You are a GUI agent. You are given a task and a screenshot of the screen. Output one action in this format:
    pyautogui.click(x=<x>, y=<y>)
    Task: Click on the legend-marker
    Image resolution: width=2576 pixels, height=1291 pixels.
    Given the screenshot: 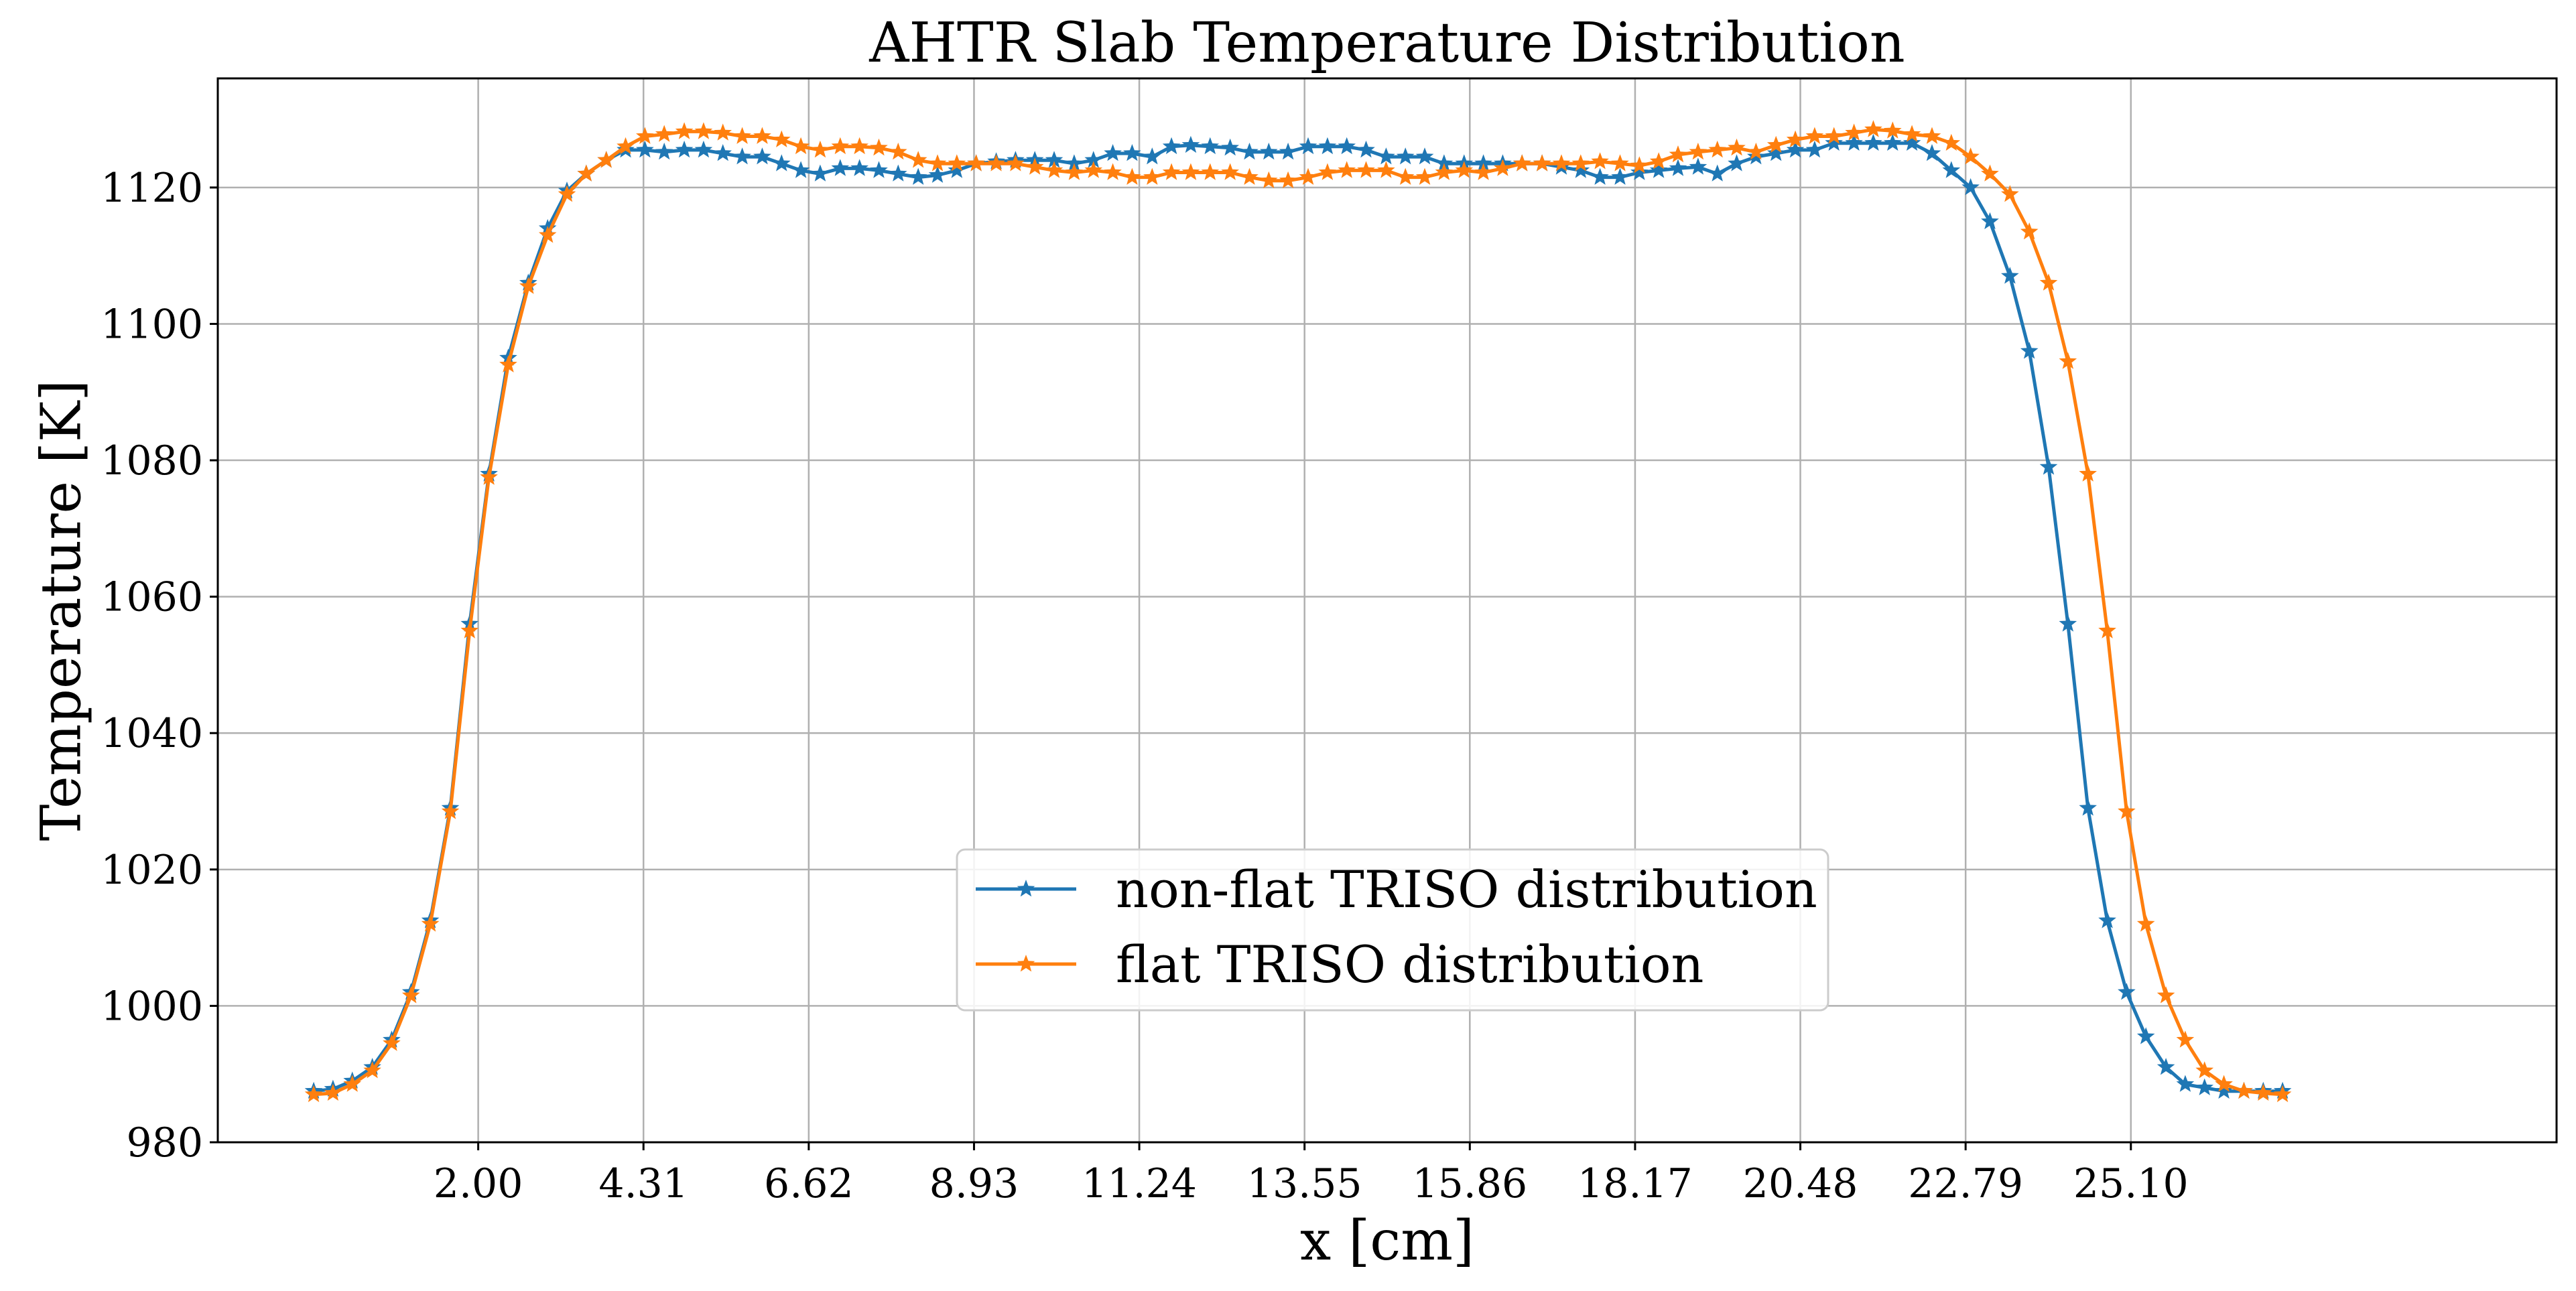 What is the action you would take?
    pyautogui.click(x=1026, y=888)
    